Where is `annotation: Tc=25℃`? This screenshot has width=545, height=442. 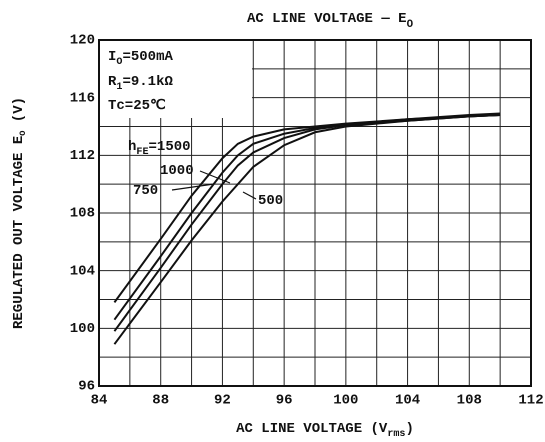 annotation: Tc=25℃ is located at coordinates (137, 106).